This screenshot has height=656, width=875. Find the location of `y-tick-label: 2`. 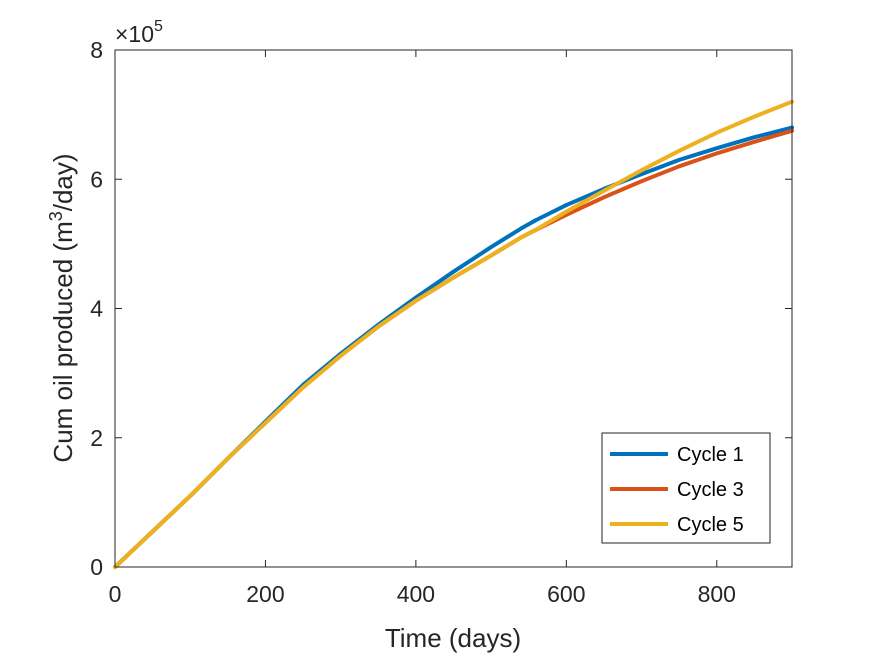

y-tick-label: 2 is located at coordinates (96, 438).